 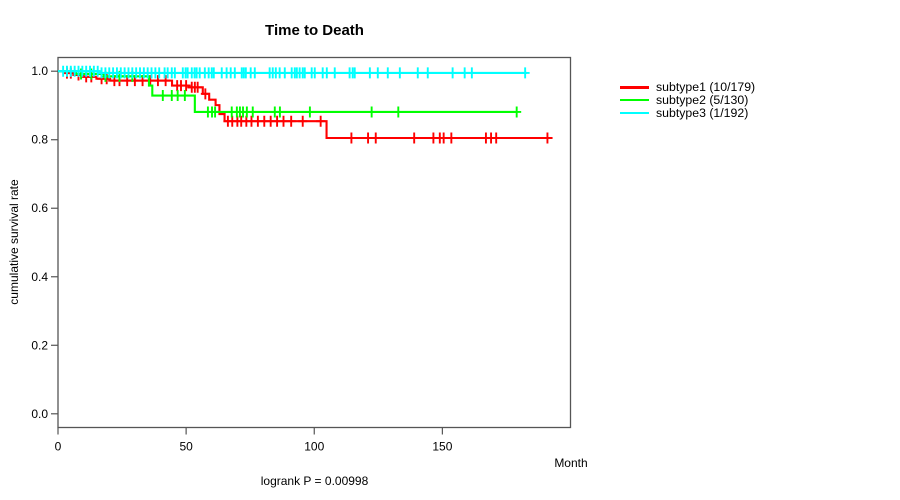 What do you see at coordinates (39, 414) in the screenshot?
I see `y-tick-label: 0.0` at bounding box center [39, 414].